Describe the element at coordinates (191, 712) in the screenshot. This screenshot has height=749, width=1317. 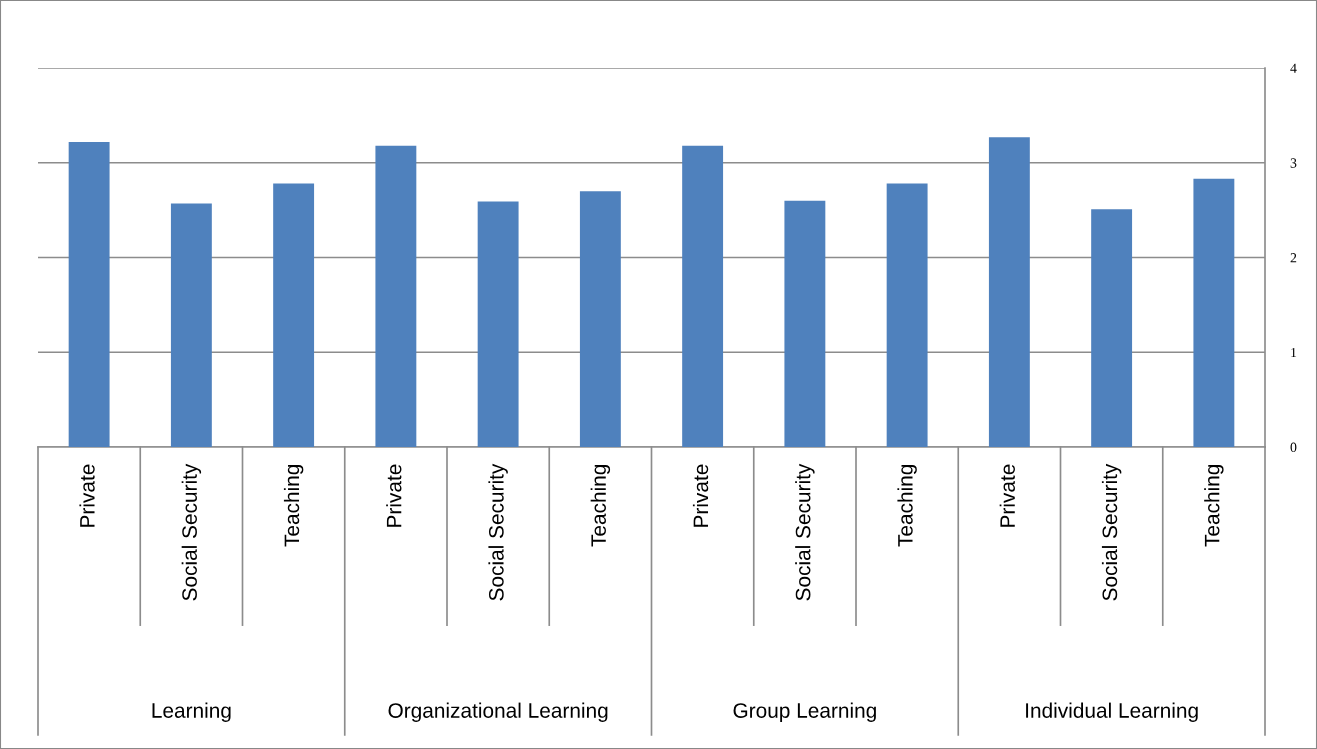
I see `text: Learning` at that location.